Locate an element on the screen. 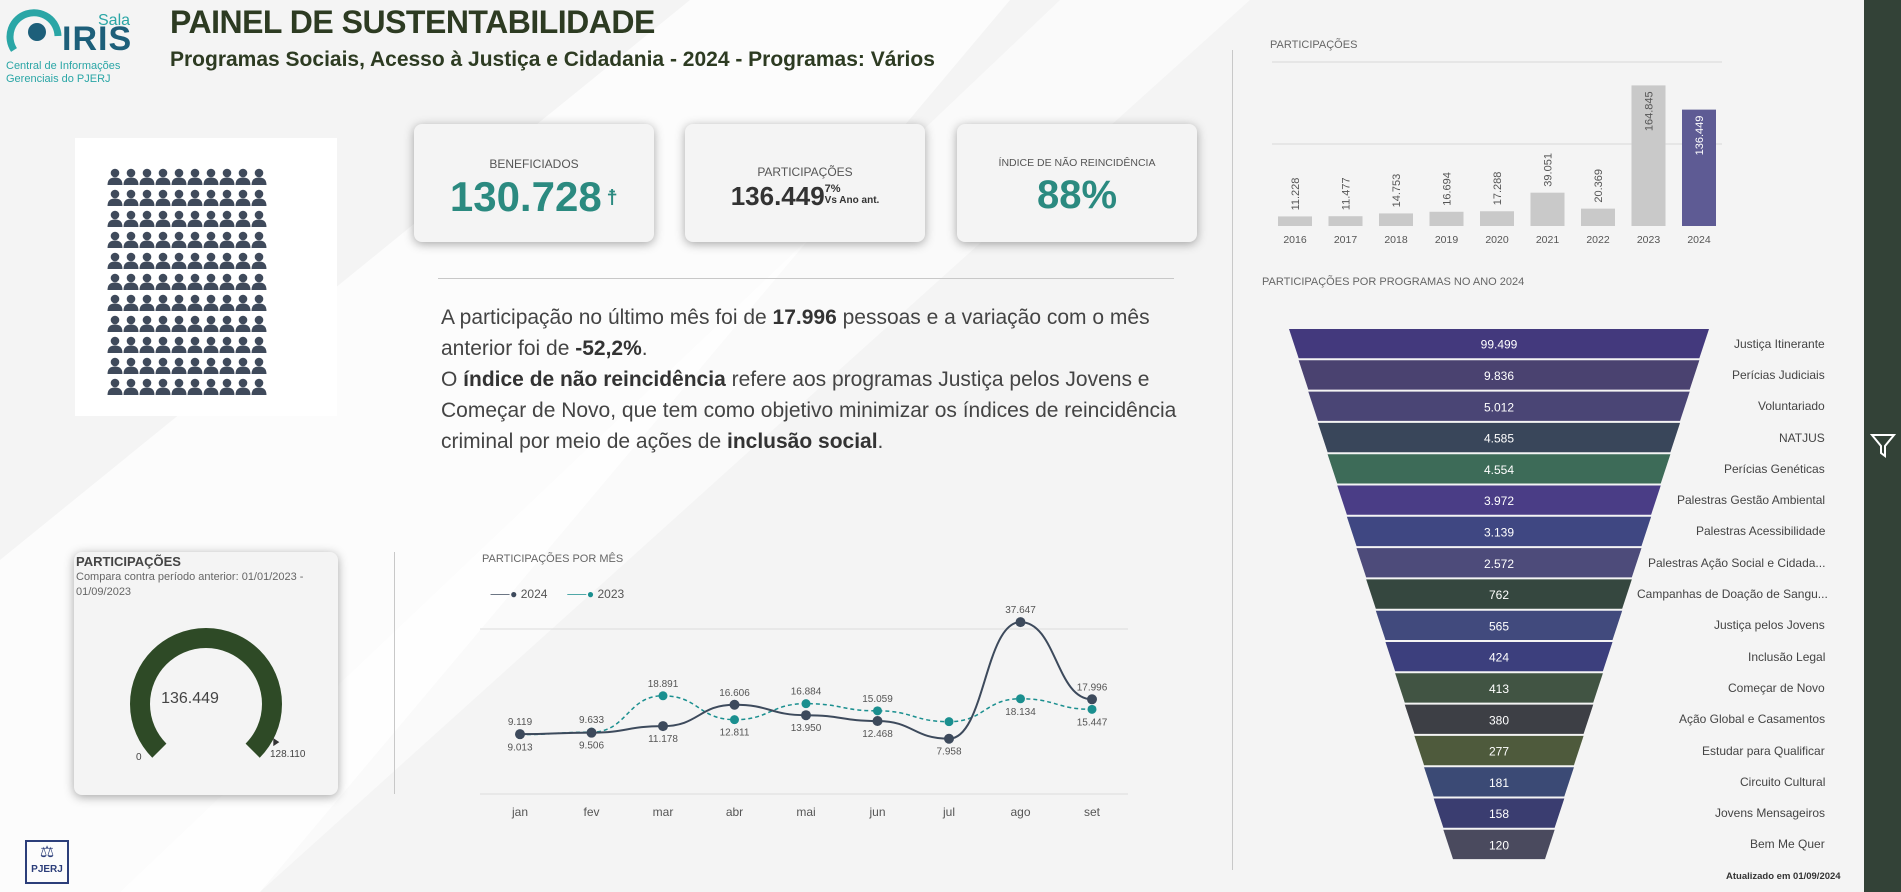  funnel-value-label: 277 is located at coordinates (1499, 752).